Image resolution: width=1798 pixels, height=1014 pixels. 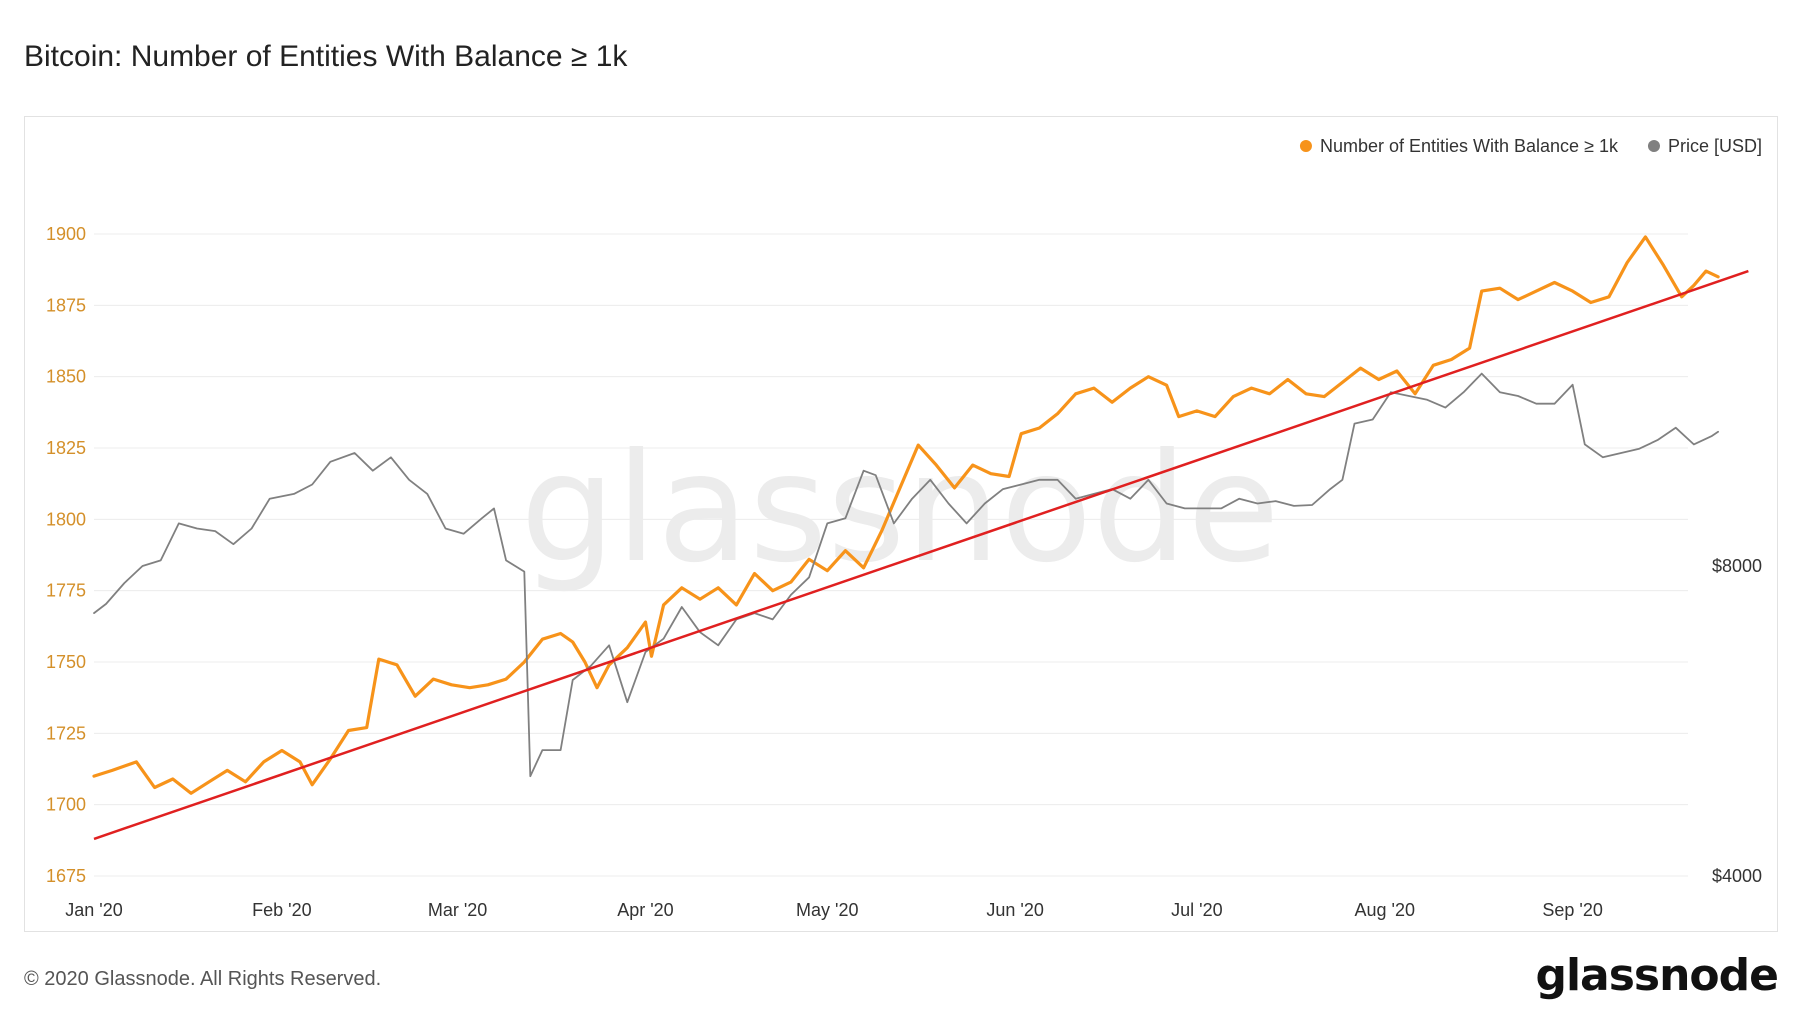 I want to click on x-tick-label: Apr '20, so click(x=645, y=910).